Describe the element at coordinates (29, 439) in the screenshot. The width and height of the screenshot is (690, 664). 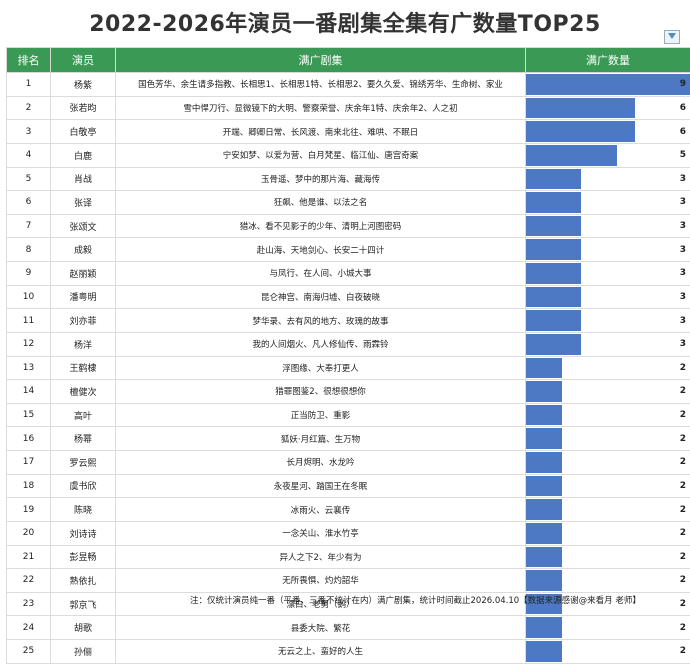
I see `rank-cell: 16` at that location.